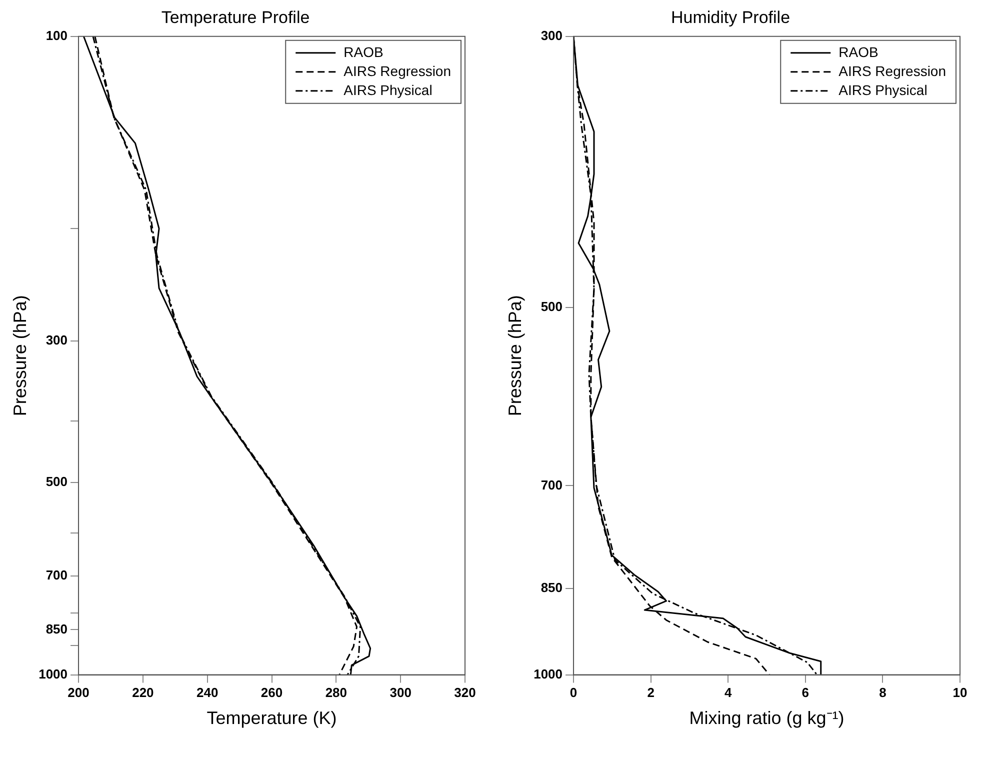 The height and width of the screenshot is (764, 990). I want to click on x-tick-label: 10, so click(960, 692).